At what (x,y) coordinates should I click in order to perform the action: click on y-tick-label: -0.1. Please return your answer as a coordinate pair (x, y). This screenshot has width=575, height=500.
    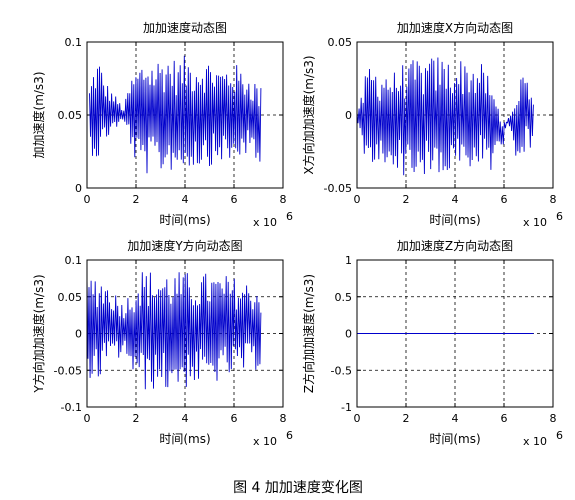
    Looking at the image, I should click on (71, 407).